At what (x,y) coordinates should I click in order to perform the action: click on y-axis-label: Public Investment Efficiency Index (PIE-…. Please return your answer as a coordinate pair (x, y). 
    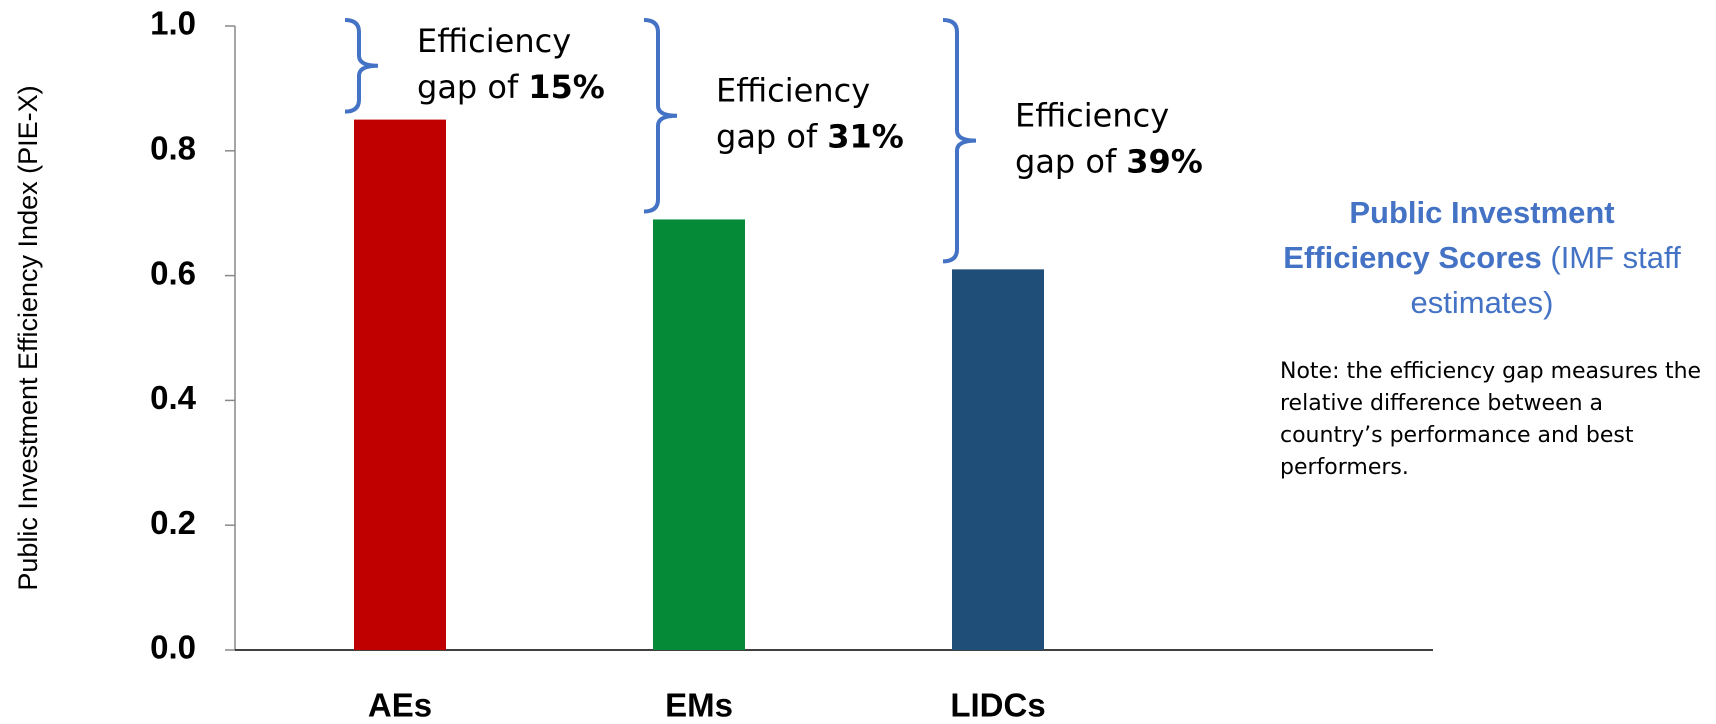
    Looking at the image, I should click on (28, 337).